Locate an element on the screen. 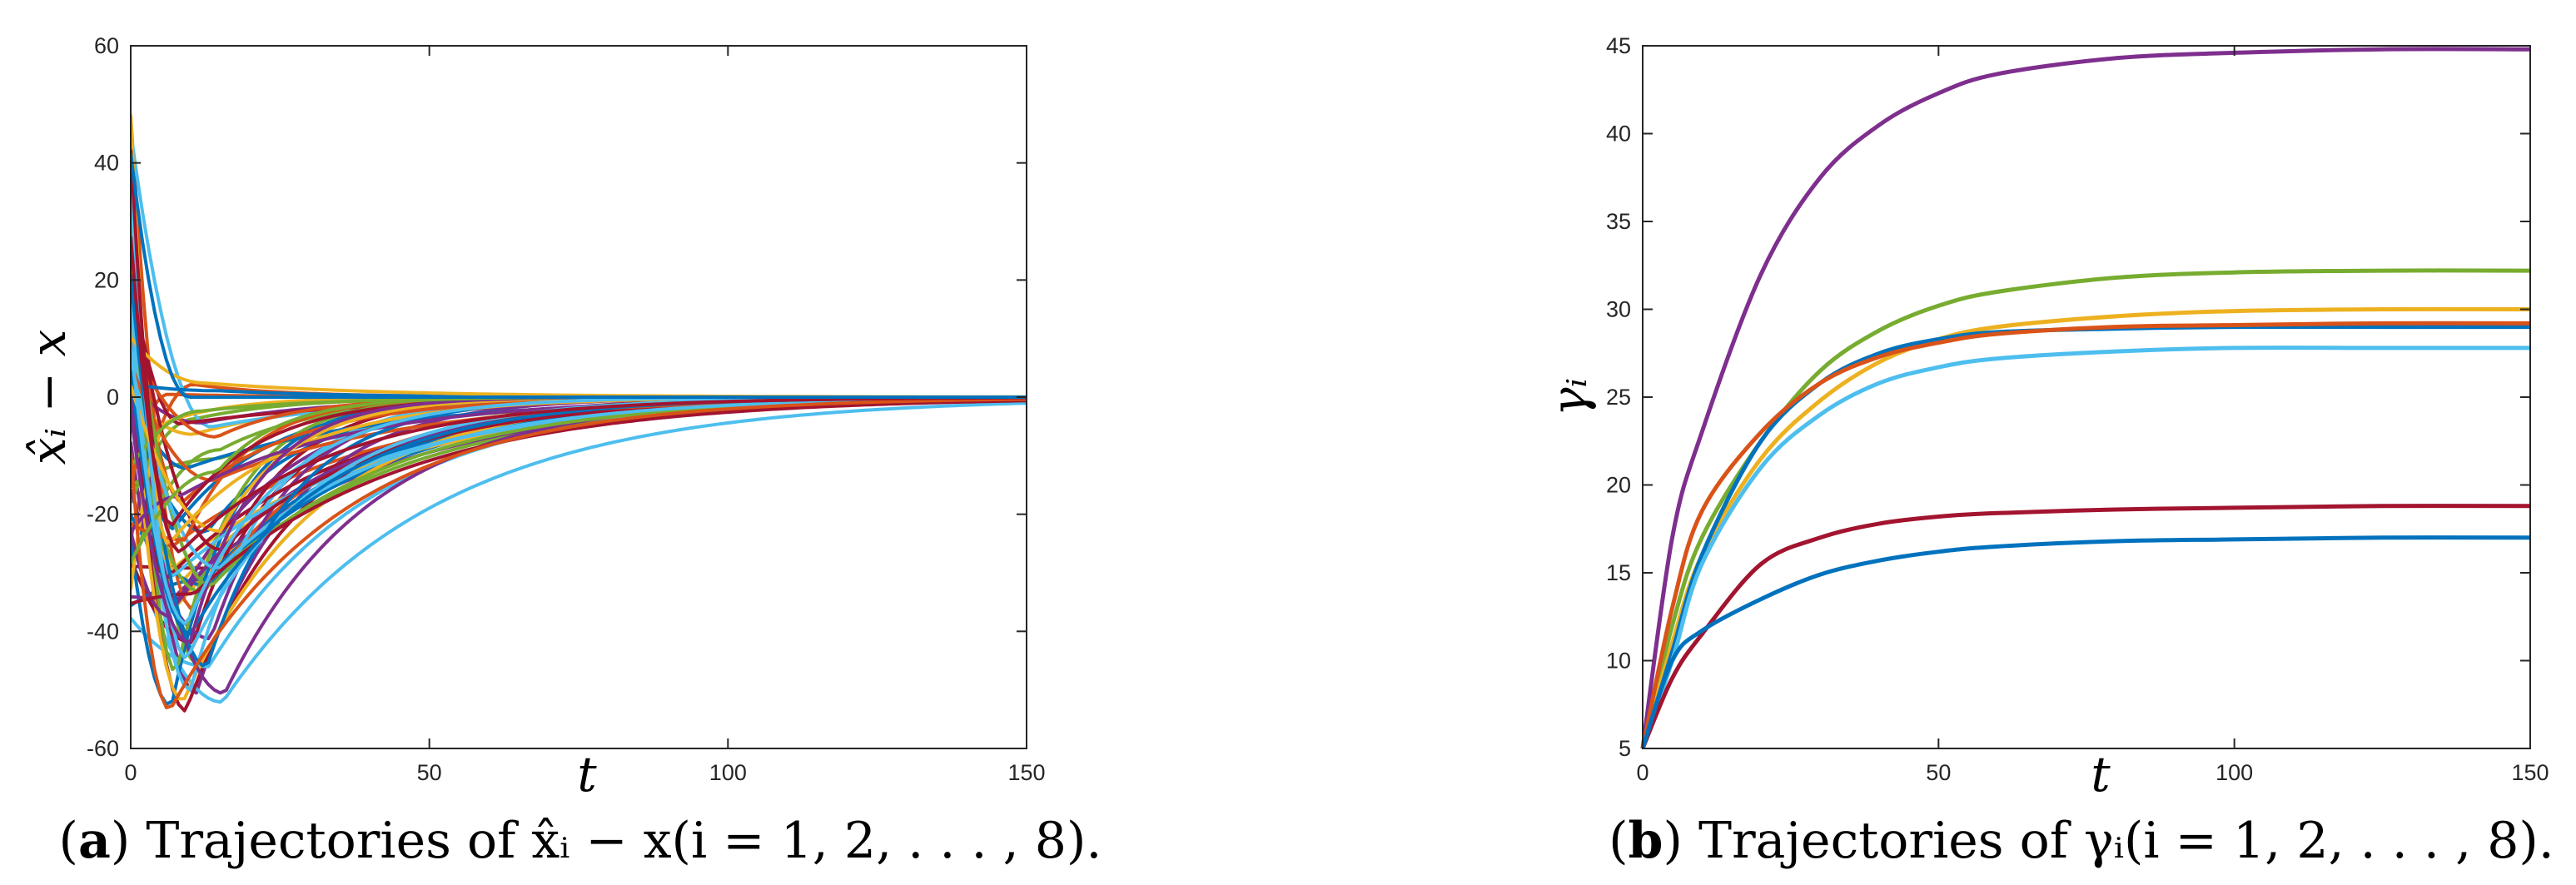 Image resolution: width=2576 pixels, height=885 pixels. y-tick-label: -60 is located at coordinates (103, 748).